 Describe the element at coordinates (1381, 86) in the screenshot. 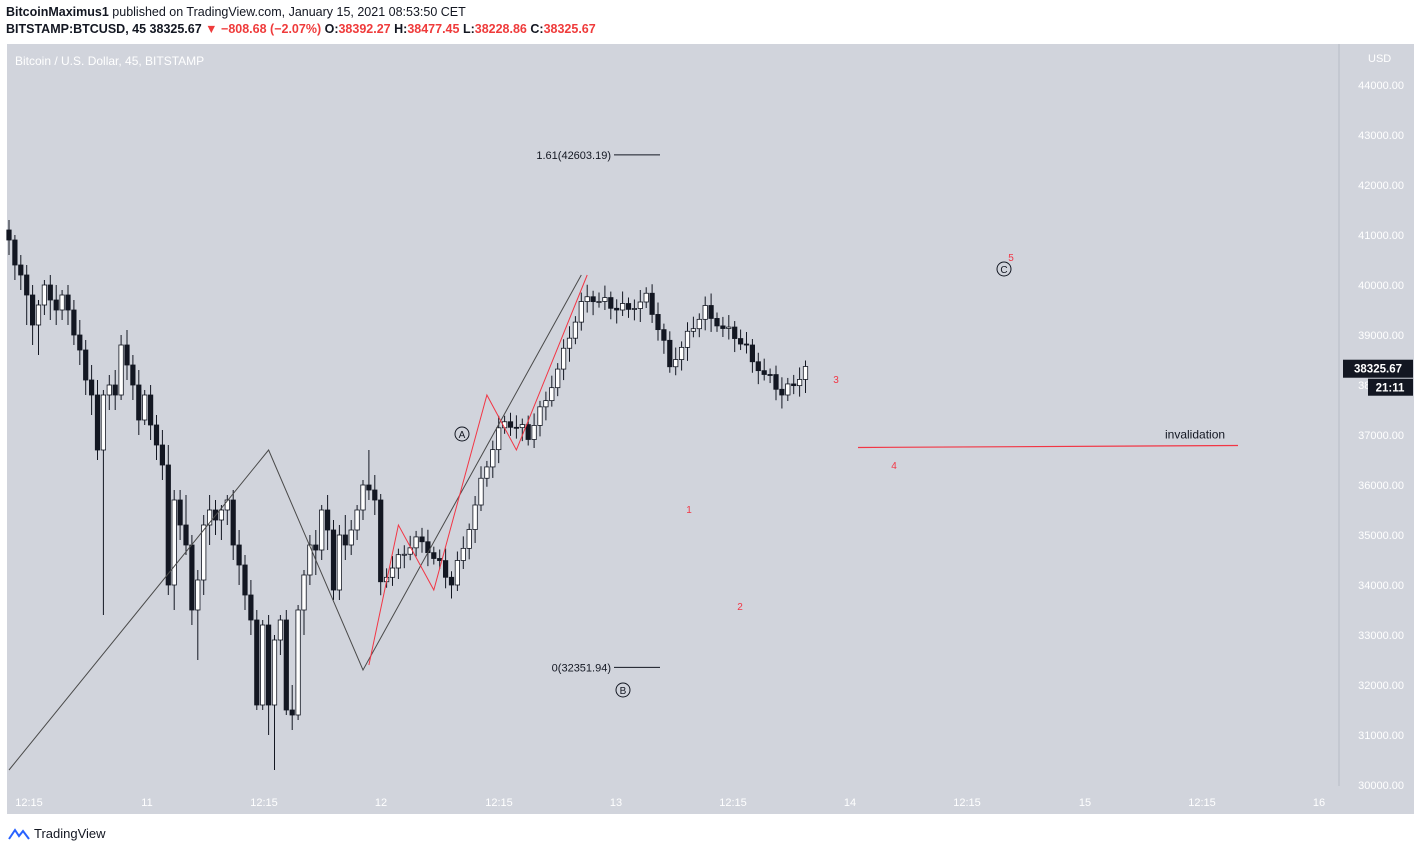

I see `y-tick-label: 44000.00` at that location.